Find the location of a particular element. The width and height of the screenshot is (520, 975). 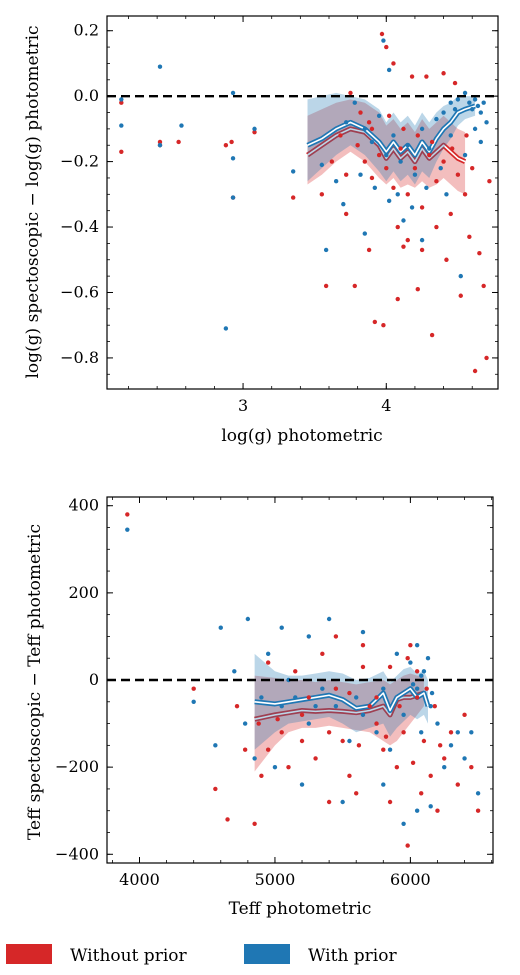

y-tick-label: 0.2 is located at coordinates (86, 30).